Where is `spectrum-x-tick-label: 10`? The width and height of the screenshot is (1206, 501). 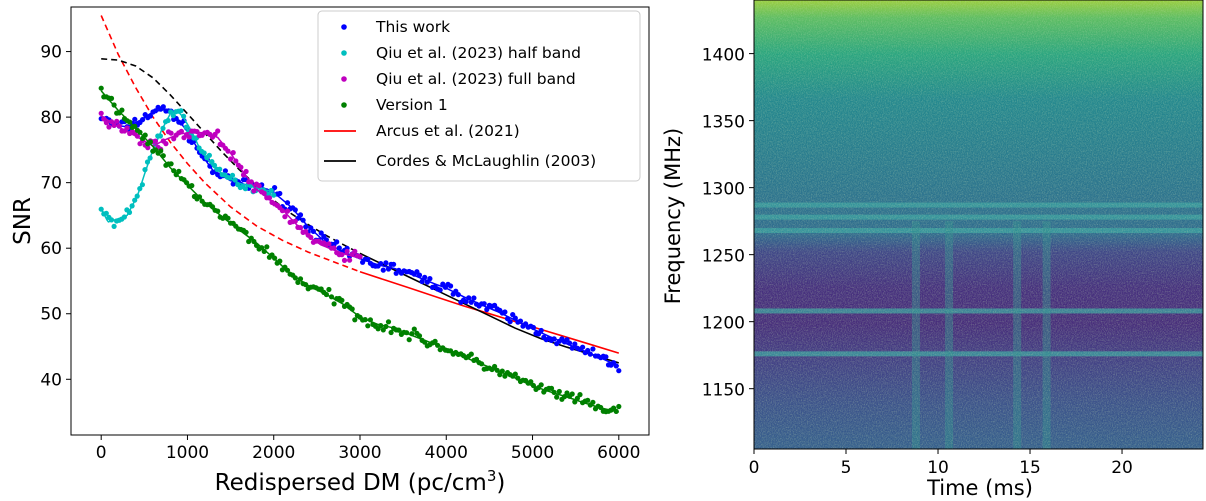 spectrum-x-tick-label: 10 is located at coordinates (938, 468).